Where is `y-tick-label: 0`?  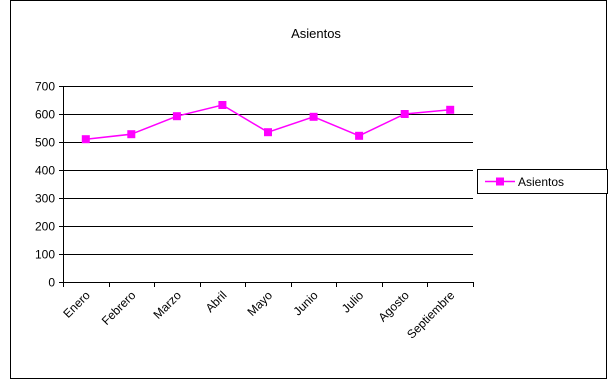
y-tick-label: 0 is located at coordinates (51, 283).